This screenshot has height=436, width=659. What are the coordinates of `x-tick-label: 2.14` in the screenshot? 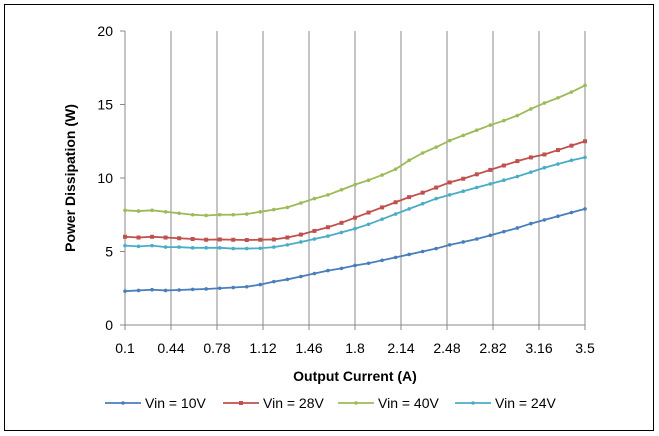 It's located at (400, 348).